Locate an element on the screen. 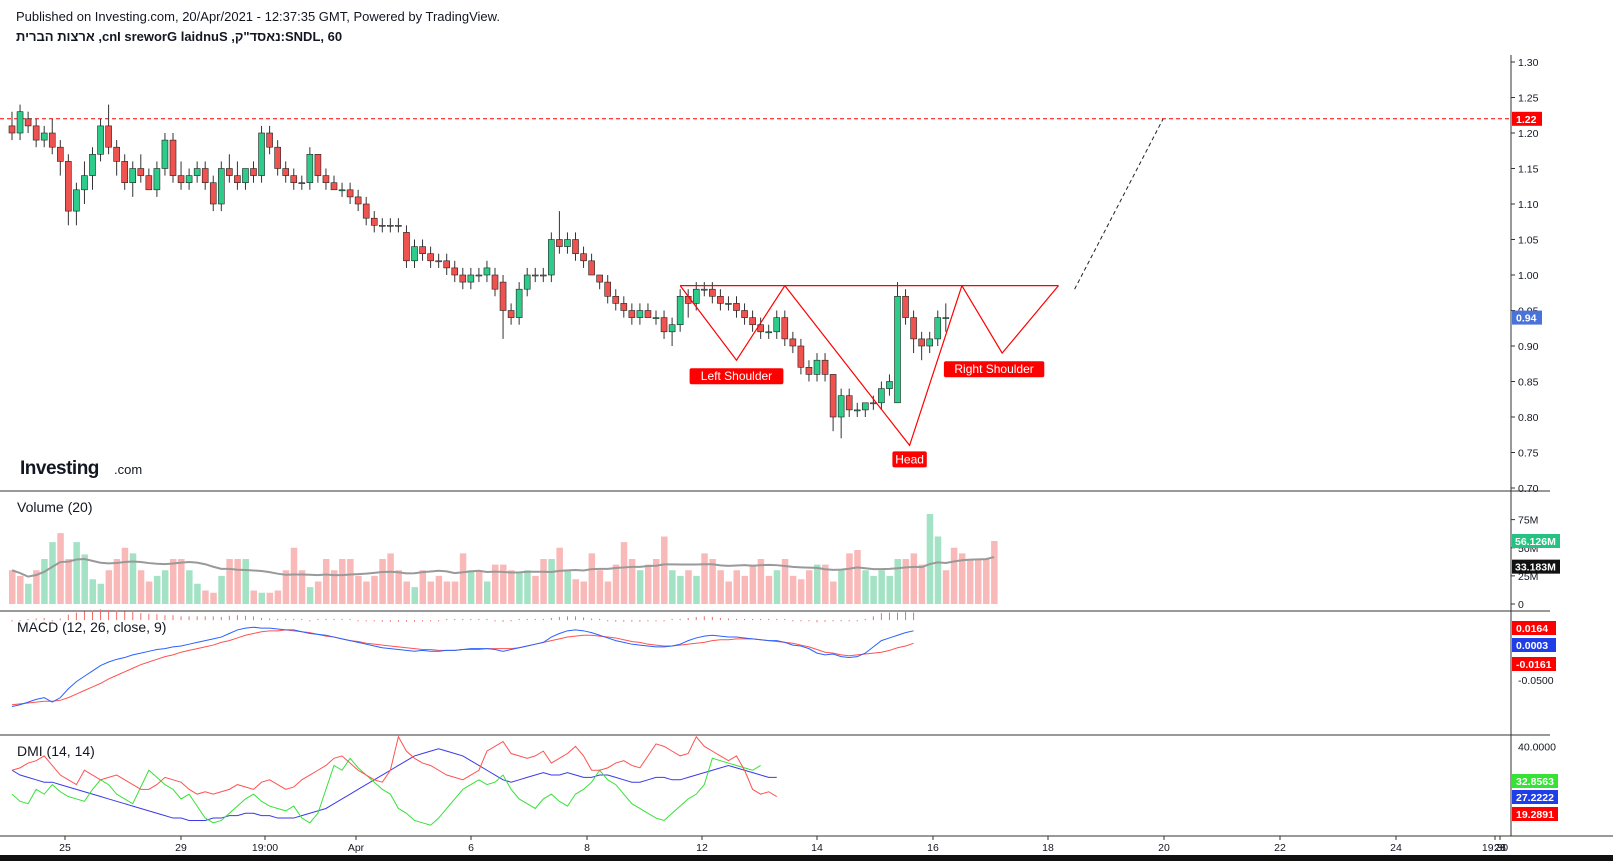  plus-di-line is located at coordinates (386, 791).